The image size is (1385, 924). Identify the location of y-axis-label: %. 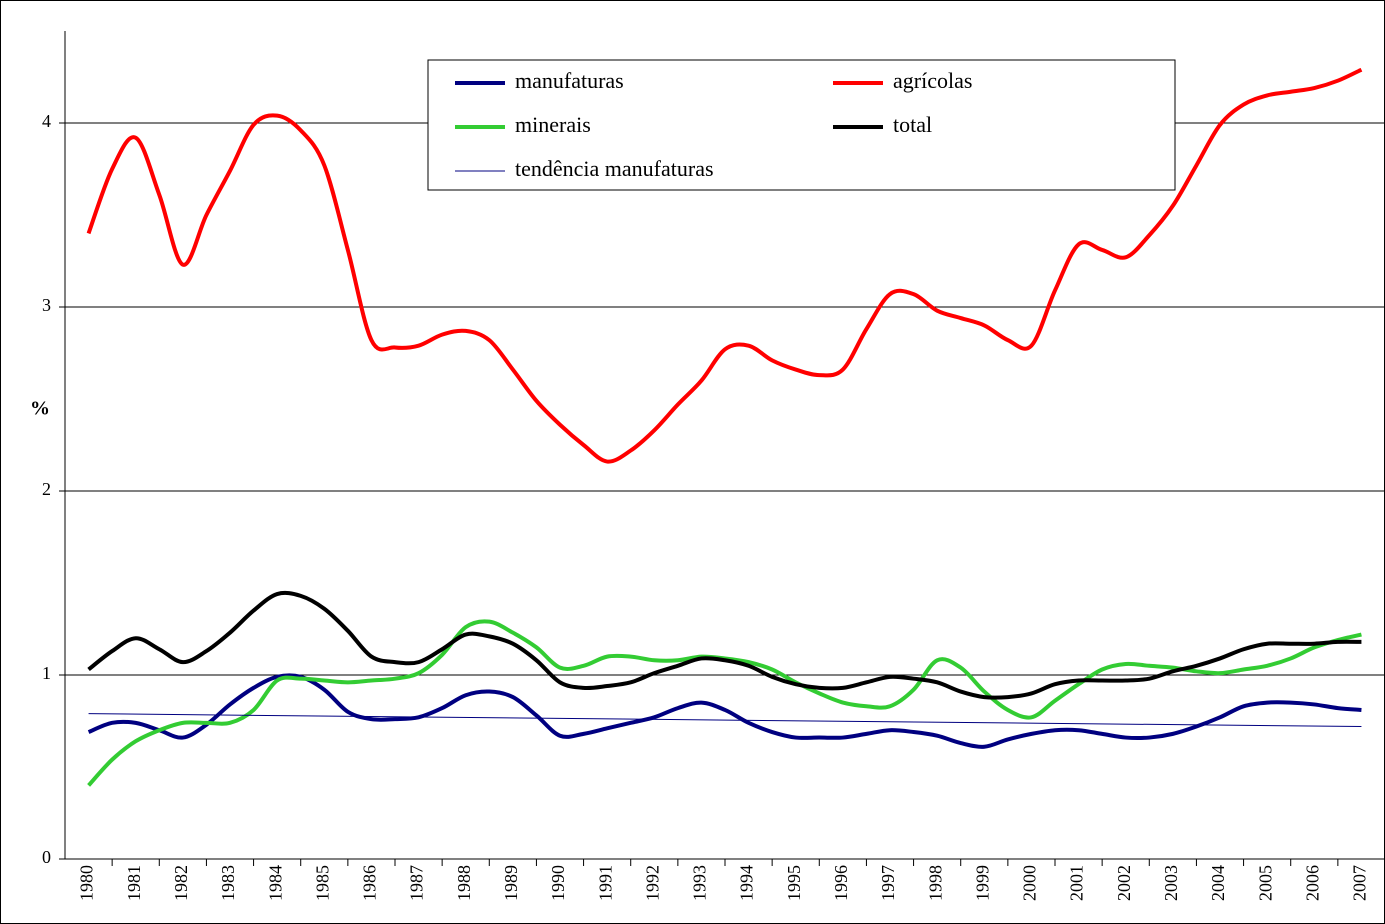
(40, 409).